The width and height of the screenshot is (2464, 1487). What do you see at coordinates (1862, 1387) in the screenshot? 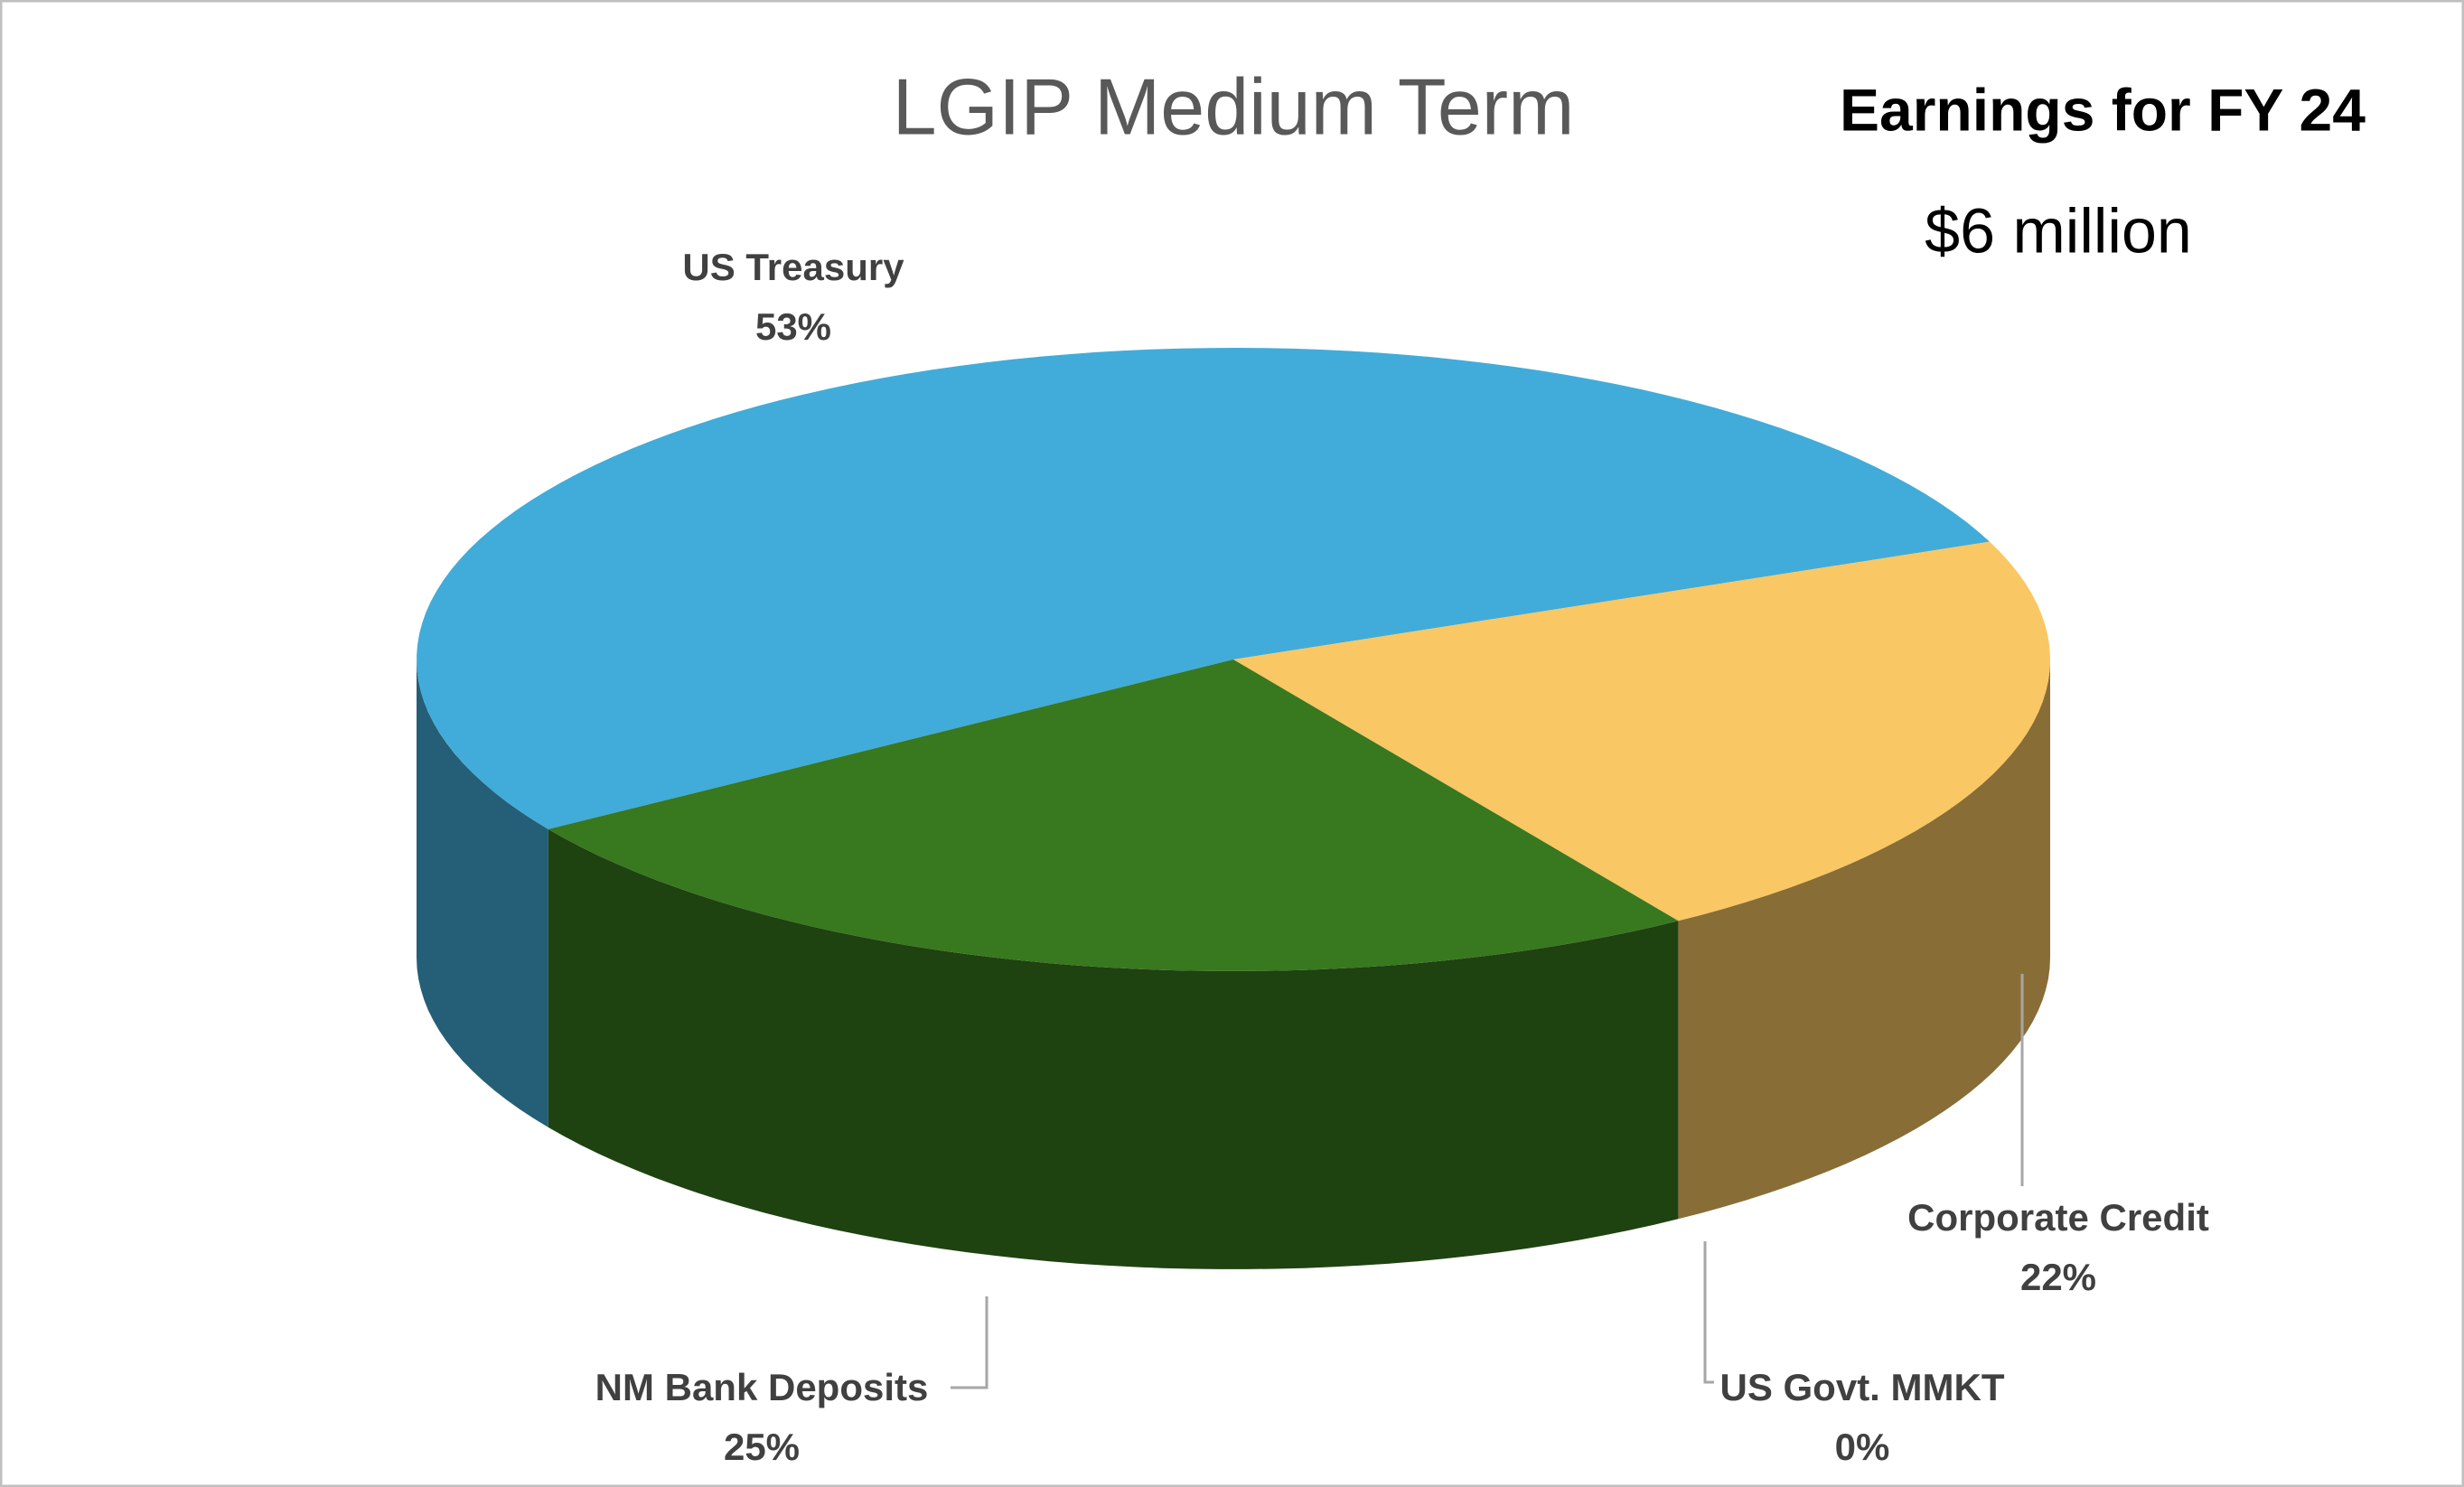
I see `data-label-name: US Govt. MMKT` at bounding box center [1862, 1387].